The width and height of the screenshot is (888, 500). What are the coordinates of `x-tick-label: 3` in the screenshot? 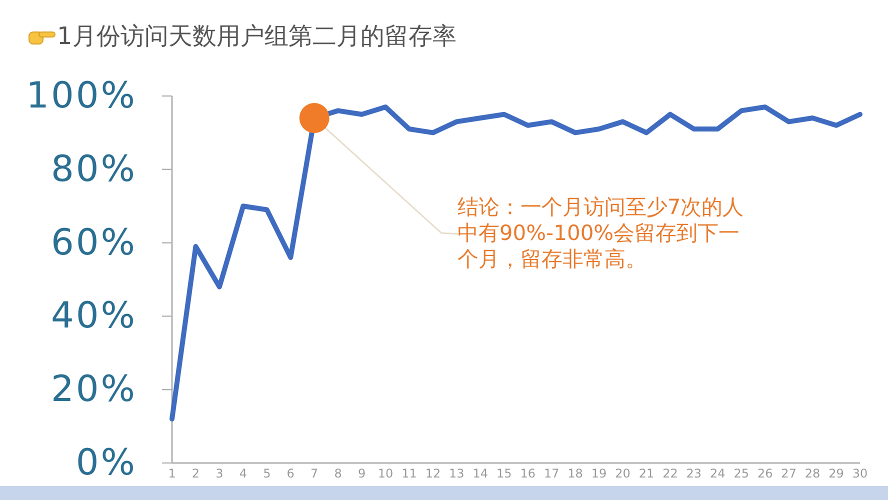 It's located at (220, 473).